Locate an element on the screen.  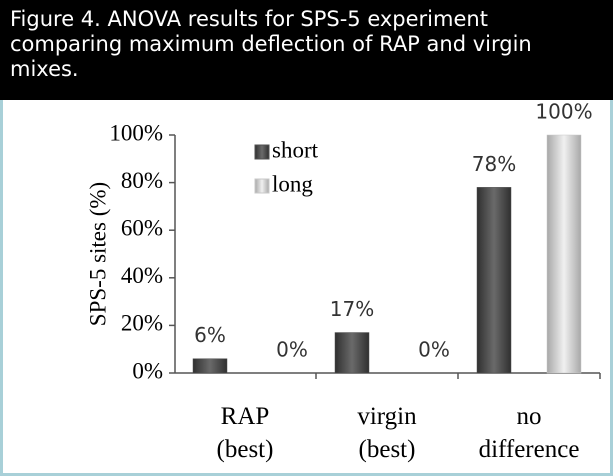
legend-label: short is located at coordinates (295, 149).